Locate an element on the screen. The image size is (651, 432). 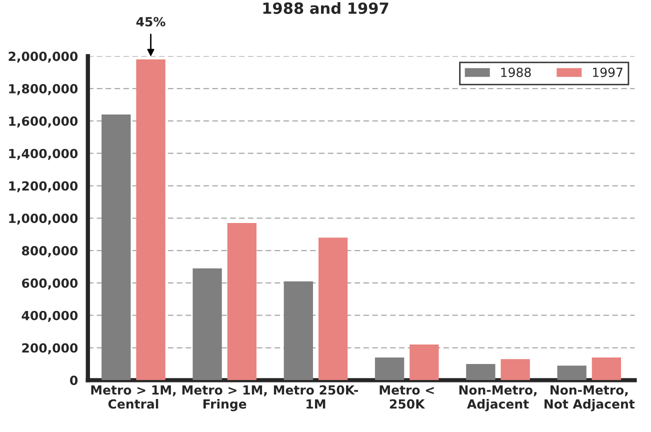
x-tick-label: Non-Metro, Not Adjacent is located at coordinates (589, 398).